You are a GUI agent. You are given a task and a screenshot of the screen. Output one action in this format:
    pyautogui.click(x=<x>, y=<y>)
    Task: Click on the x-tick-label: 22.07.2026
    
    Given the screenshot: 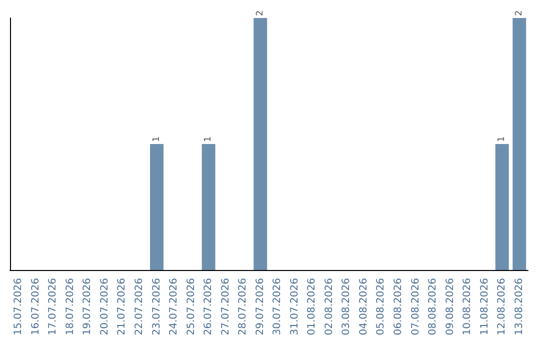 What is the action you would take?
    pyautogui.click(x=139, y=307)
    